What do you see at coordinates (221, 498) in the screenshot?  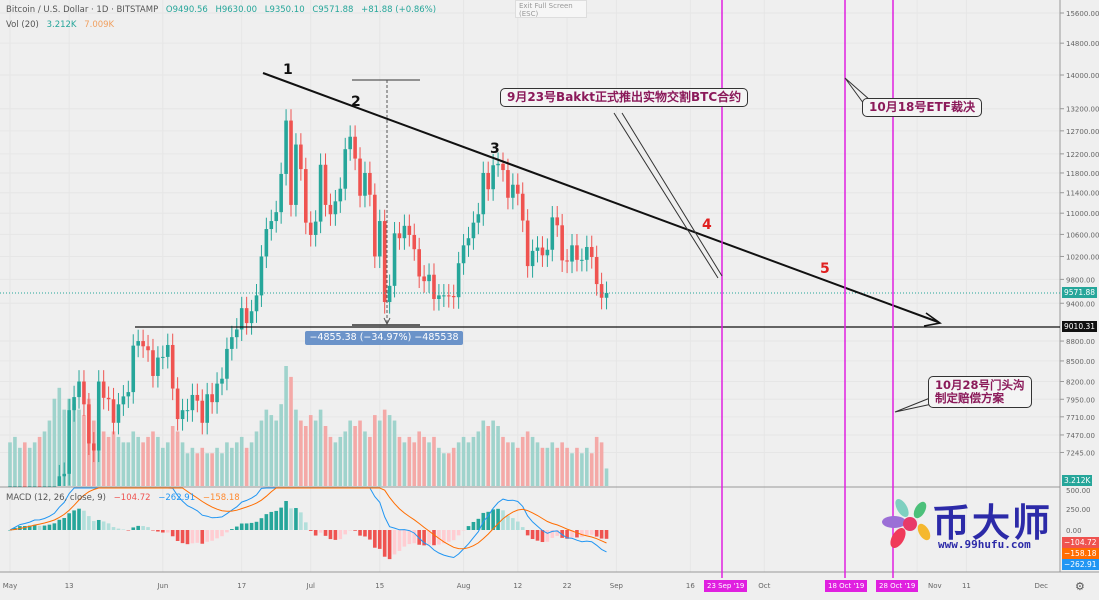 I see `macd-signal-value: −158.18` at bounding box center [221, 498].